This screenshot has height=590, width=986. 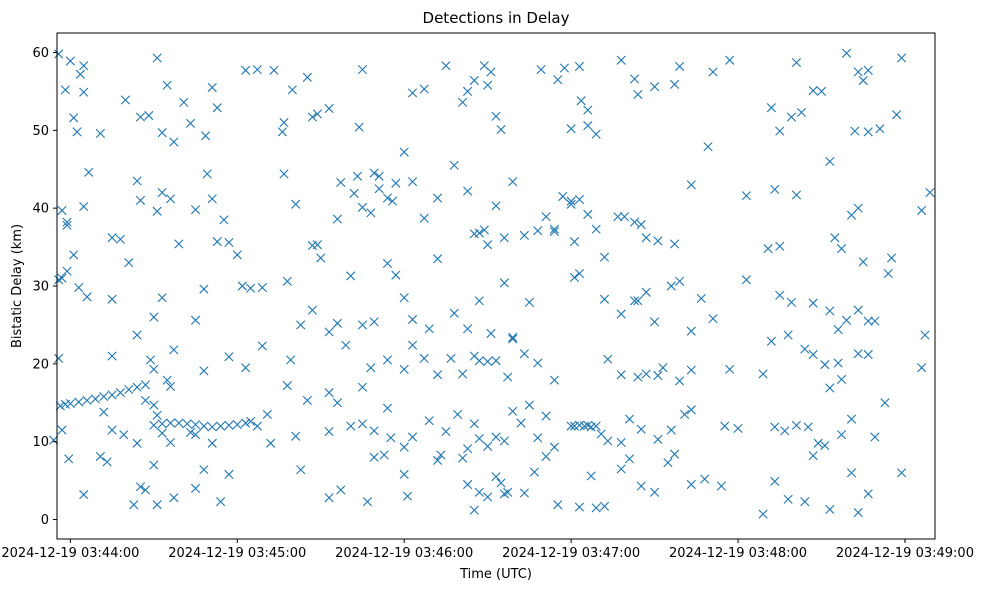 I want to click on x-axis-label: Time (UTC), so click(x=495, y=574).